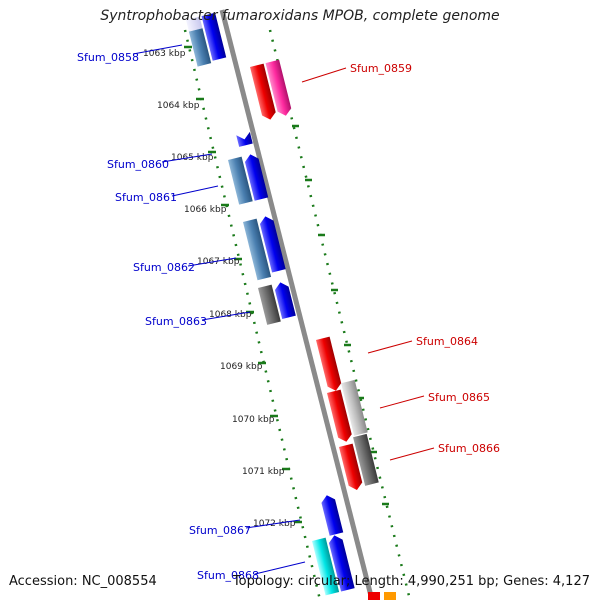  What do you see at coordinates (220, 530) in the screenshot?
I see `gene-label-sfum-0867: Sfum_0867` at bounding box center [220, 530].